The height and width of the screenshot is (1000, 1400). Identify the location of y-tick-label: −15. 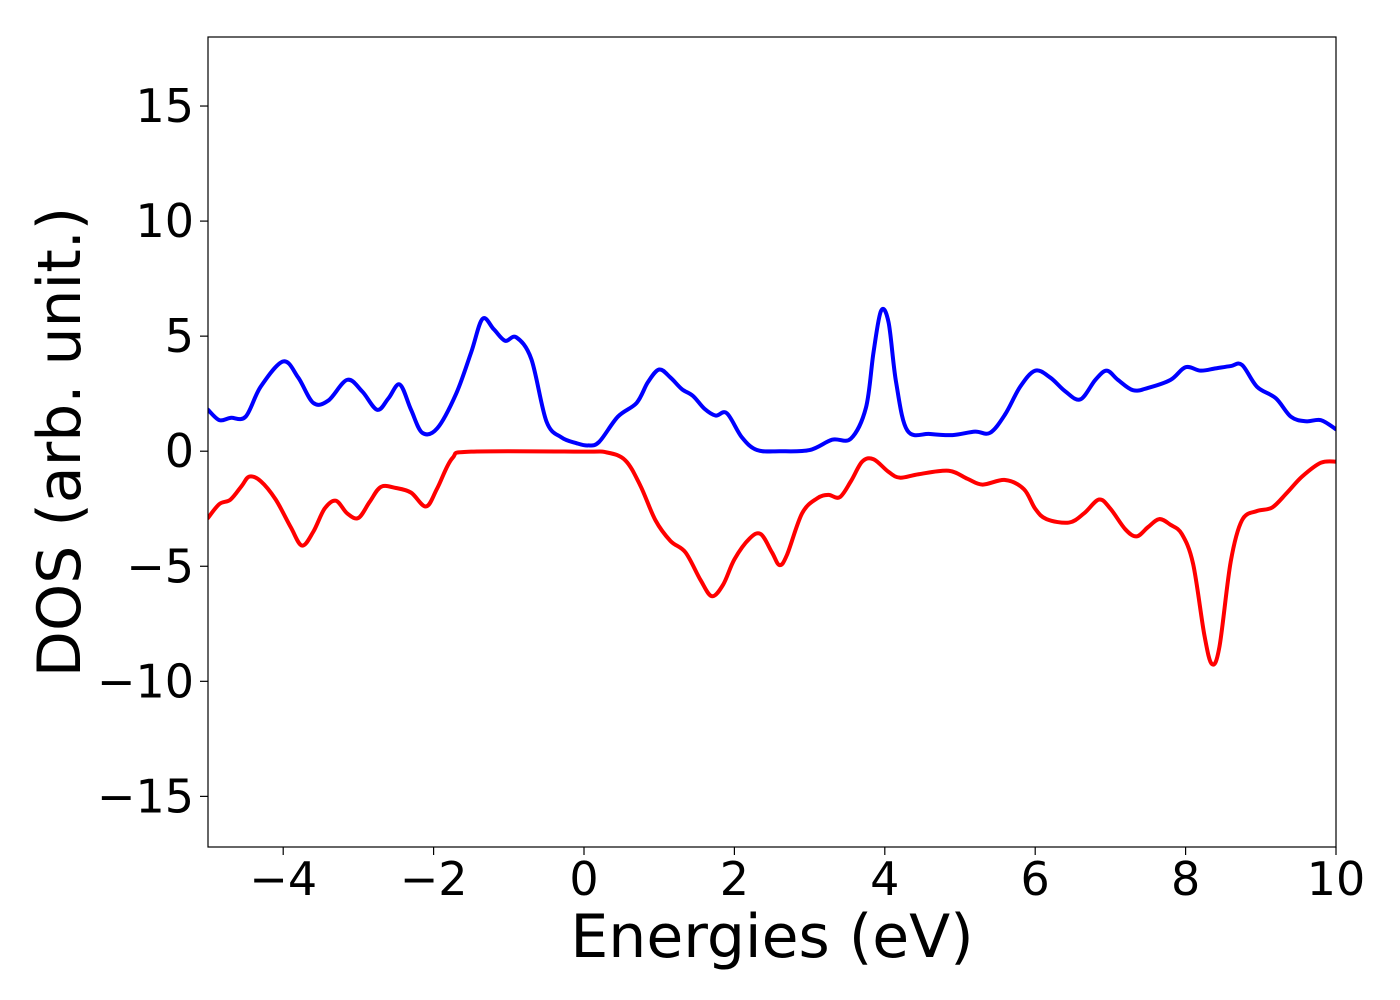
(145, 796).